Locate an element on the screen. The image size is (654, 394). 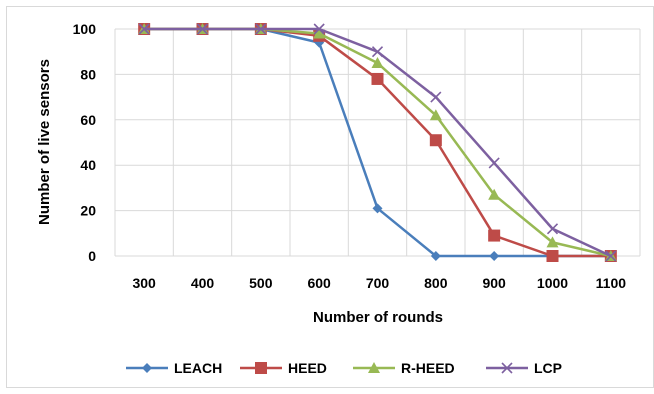
y-tick-label: 80 is located at coordinates (88, 74).